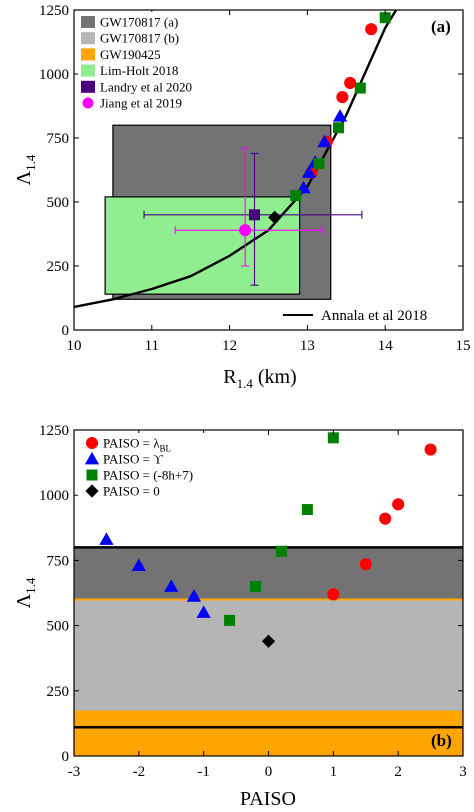  What do you see at coordinates (58, 267) in the screenshot?
I see `a-y-tick-label: 250` at bounding box center [58, 267].